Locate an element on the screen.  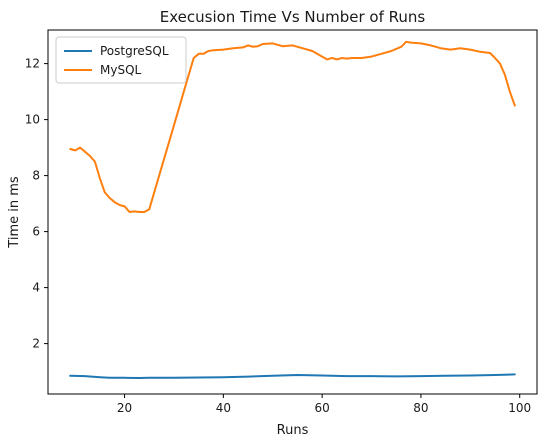
legend-box is located at coordinates (121, 60).